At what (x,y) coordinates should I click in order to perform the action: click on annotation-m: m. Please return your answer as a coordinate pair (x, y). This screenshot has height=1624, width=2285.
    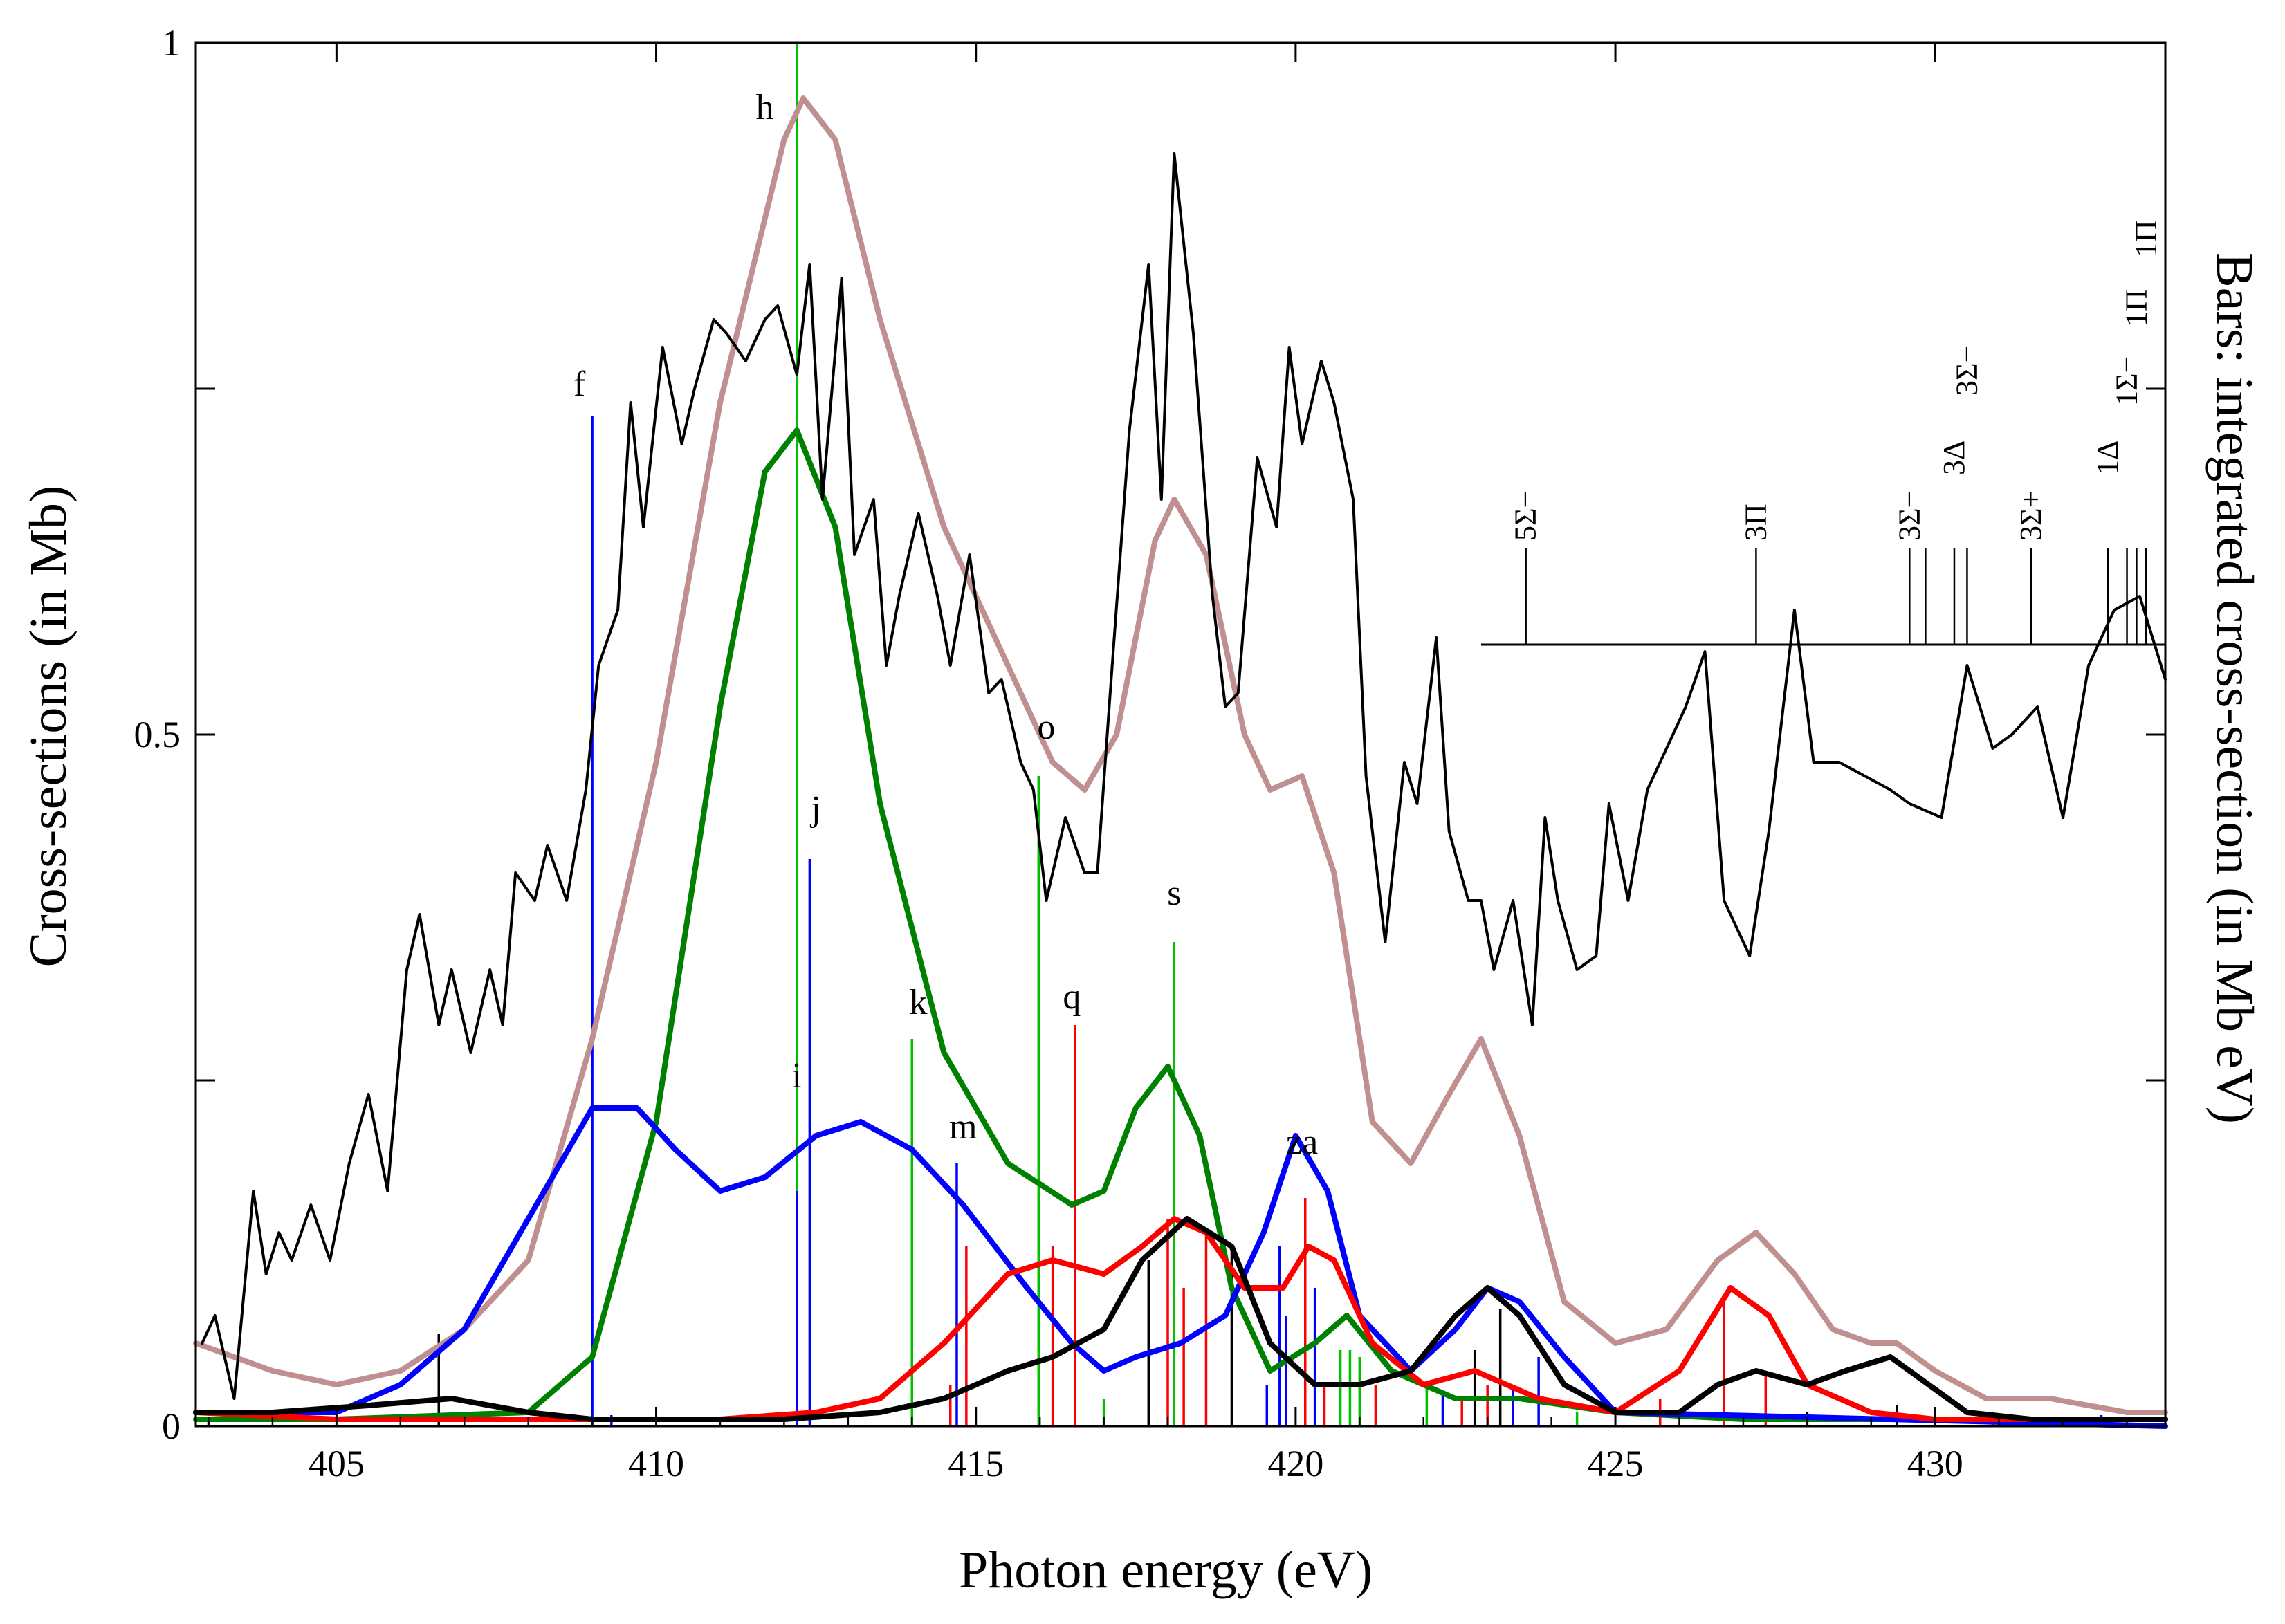
    Looking at the image, I should click on (963, 1127).